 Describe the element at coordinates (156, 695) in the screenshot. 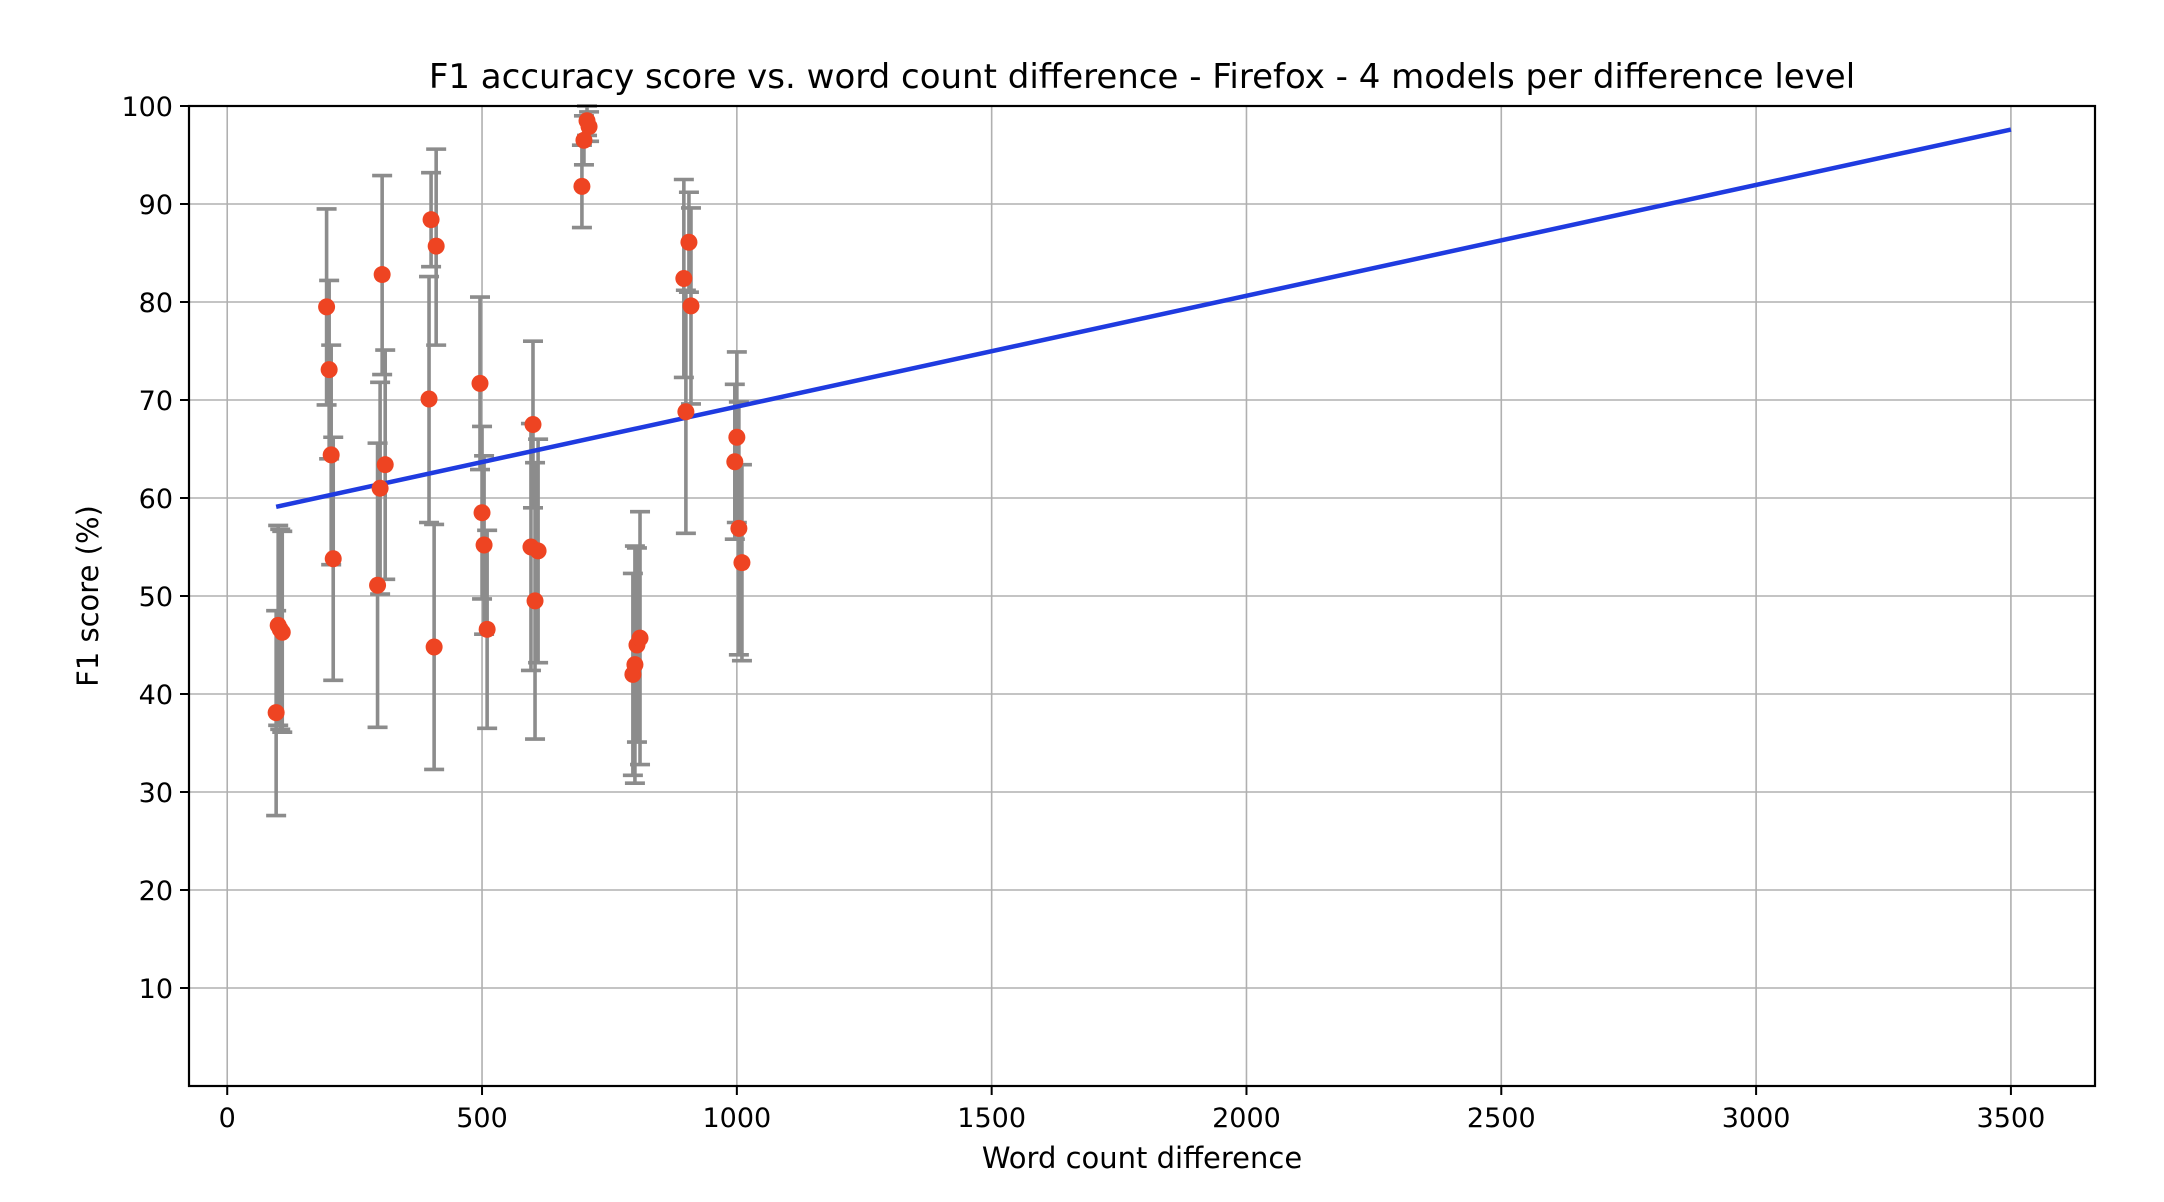

I see `y-tick-label: 40` at that location.